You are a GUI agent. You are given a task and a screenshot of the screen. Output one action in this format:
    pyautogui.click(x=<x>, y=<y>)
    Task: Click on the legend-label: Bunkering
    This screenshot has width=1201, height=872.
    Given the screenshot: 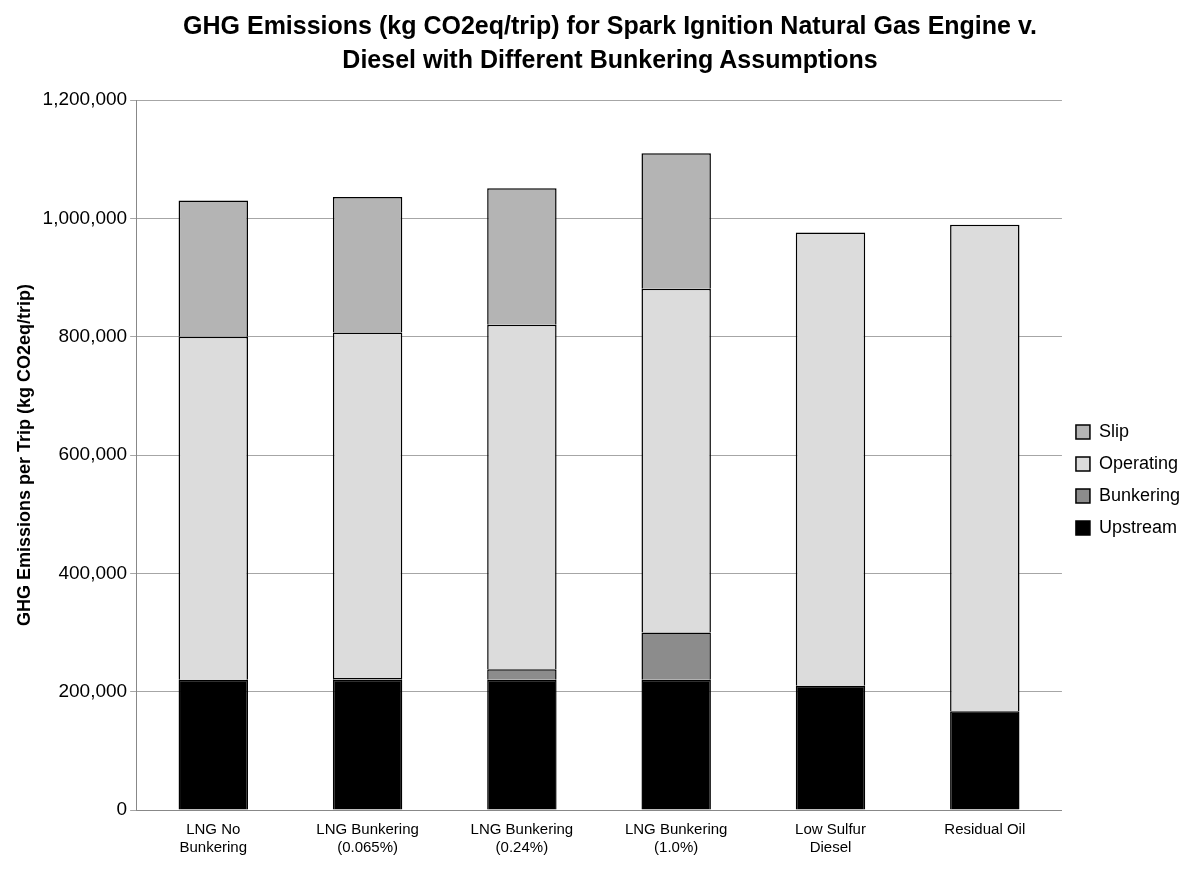 What is the action you would take?
    pyautogui.click(x=1139, y=494)
    